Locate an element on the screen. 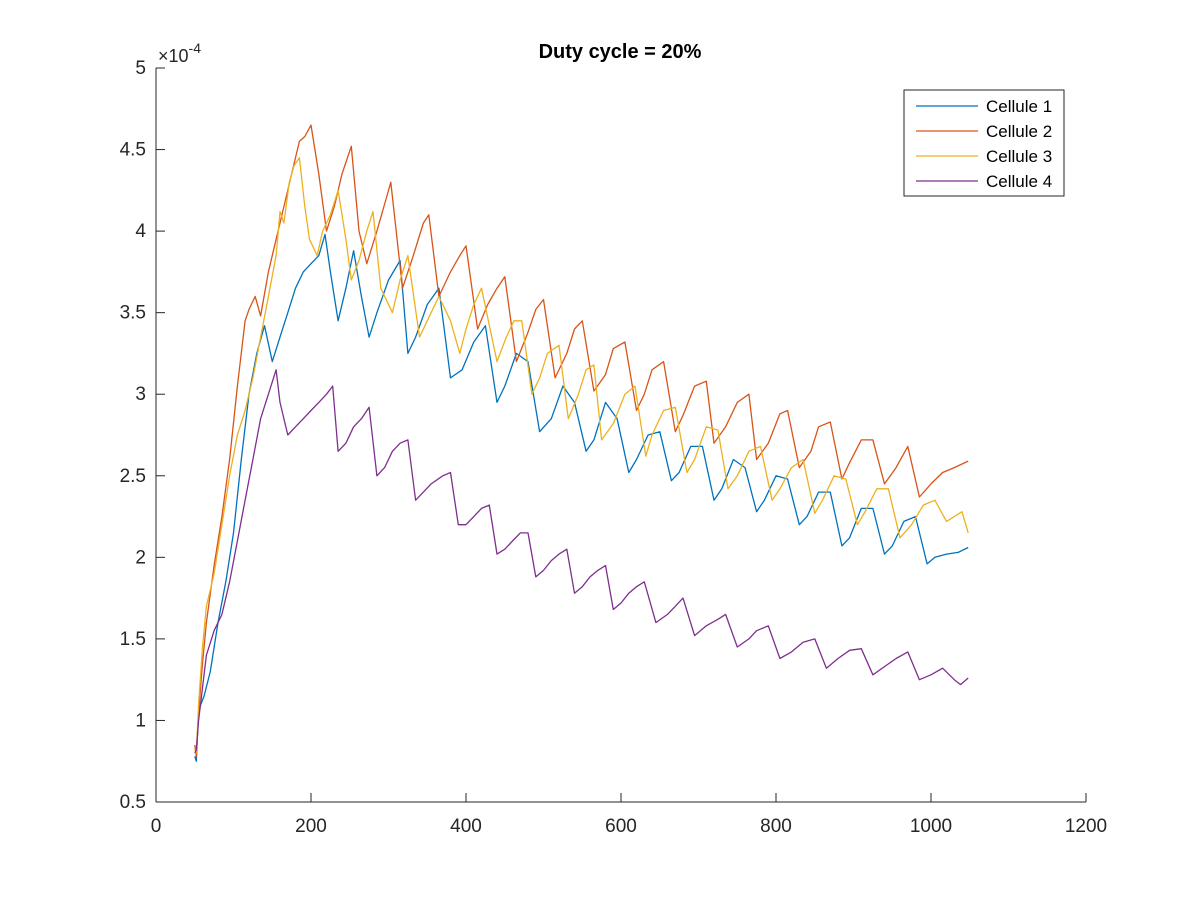 The width and height of the screenshot is (1200, 900). x-tick-label: 600 is located at coordinates (621, 826).